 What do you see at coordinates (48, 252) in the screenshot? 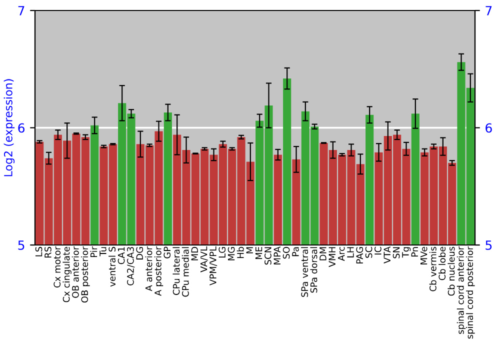
I see `x-tick-label: RS` at bounding box center [48, 252].